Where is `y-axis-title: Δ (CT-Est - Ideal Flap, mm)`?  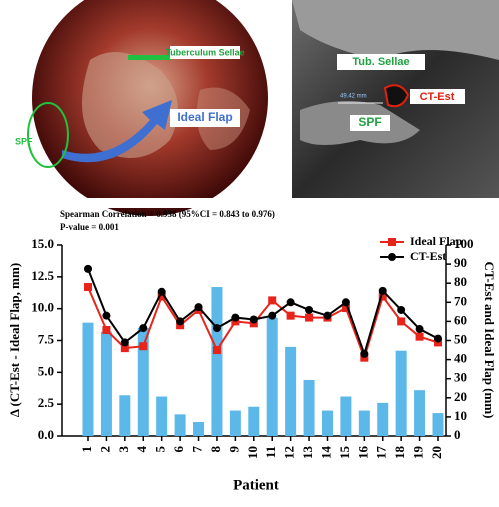 y-axis-title: Δ (CT-Est - Ideal Flap, mm) is located at coordinates (14, 340).